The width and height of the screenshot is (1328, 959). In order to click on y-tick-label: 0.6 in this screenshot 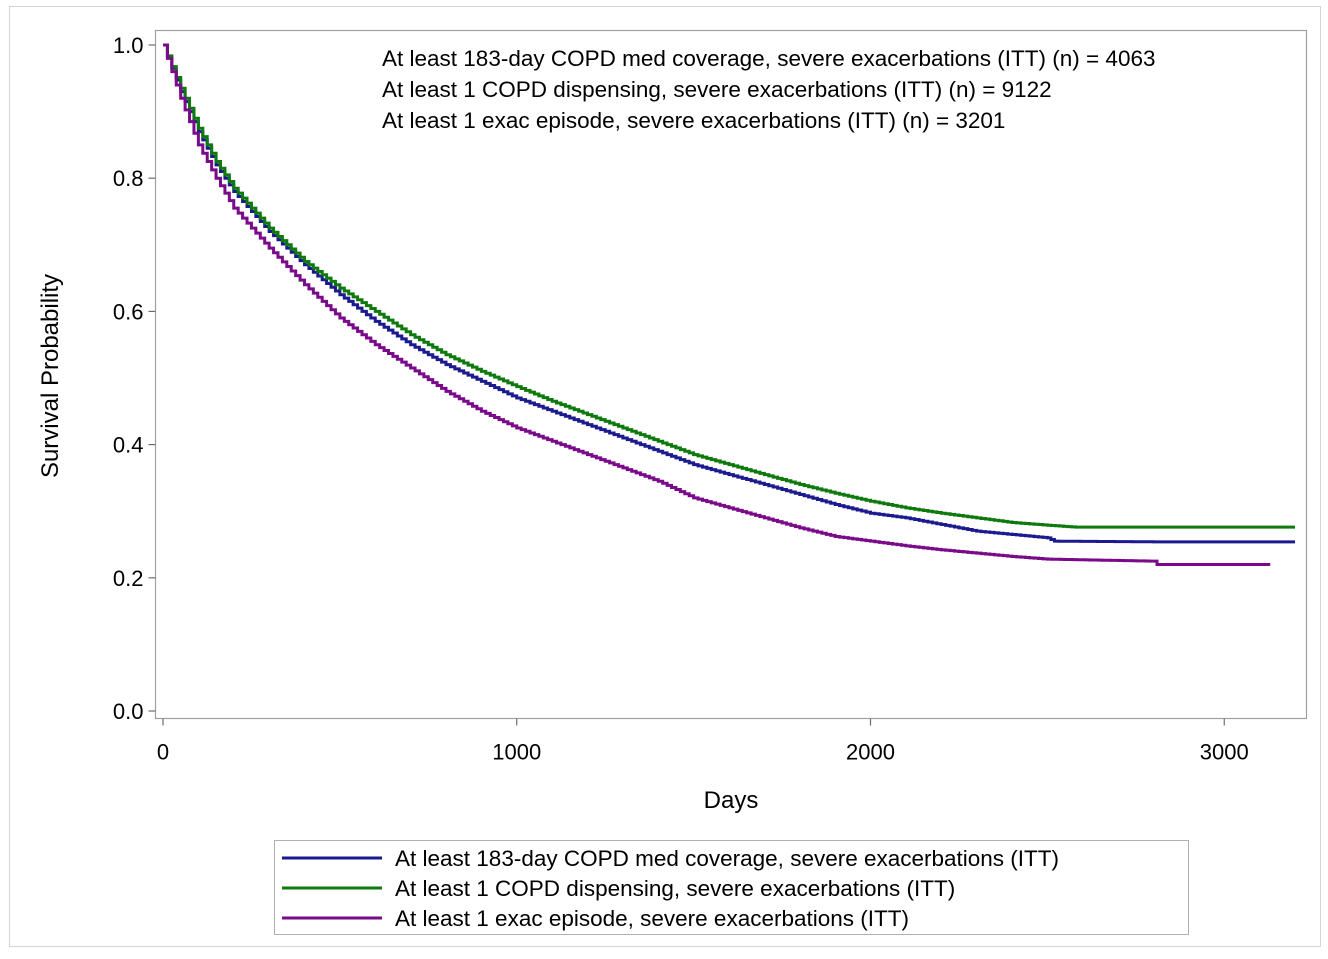, I will do `click(128, 311)`.